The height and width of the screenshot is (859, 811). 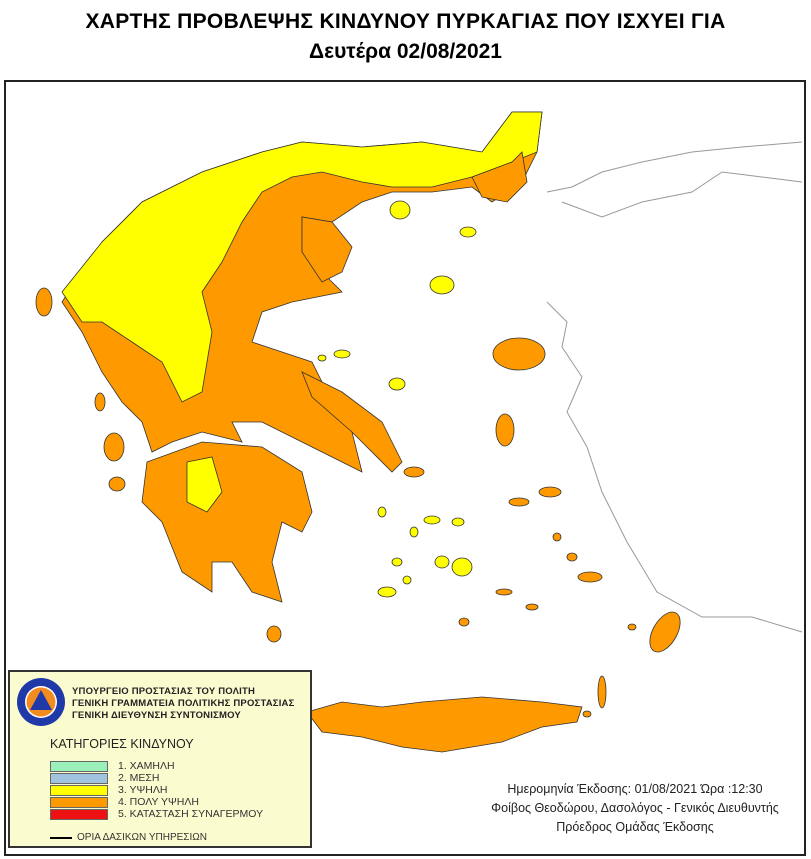 I want to click on directorate-line: ΓΕΝΙΚΗ ΔΙΕΥΘΥΝΣΗ ΣΥΝΤΟΝΙΣΜΟΥ, so click(x=156, y=715).